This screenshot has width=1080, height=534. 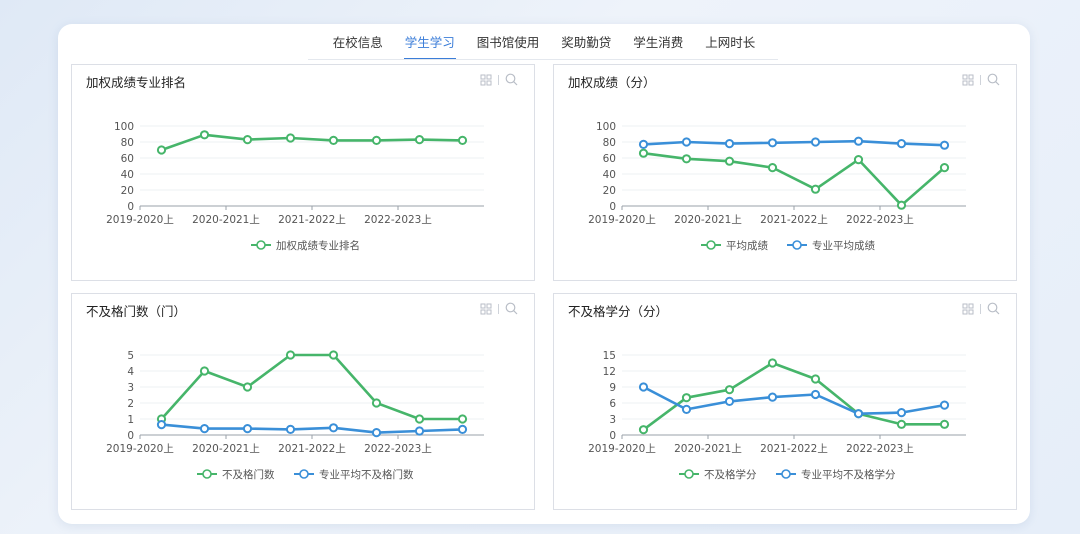 What do you see at coordinates (357, 42) in the screenshot?
I see `tab-school-info: 在校信息` at bounding box center [357, 42].